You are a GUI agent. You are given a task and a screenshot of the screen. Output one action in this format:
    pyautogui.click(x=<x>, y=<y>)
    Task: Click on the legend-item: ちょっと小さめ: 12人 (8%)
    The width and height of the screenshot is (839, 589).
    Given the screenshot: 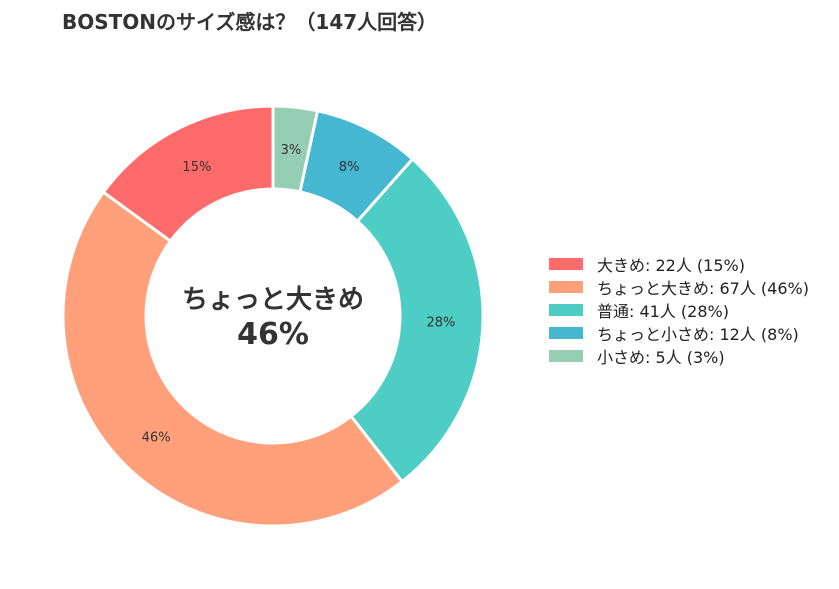 What is the action you would take?
    pyautogui.click(x=679, y=332)
    